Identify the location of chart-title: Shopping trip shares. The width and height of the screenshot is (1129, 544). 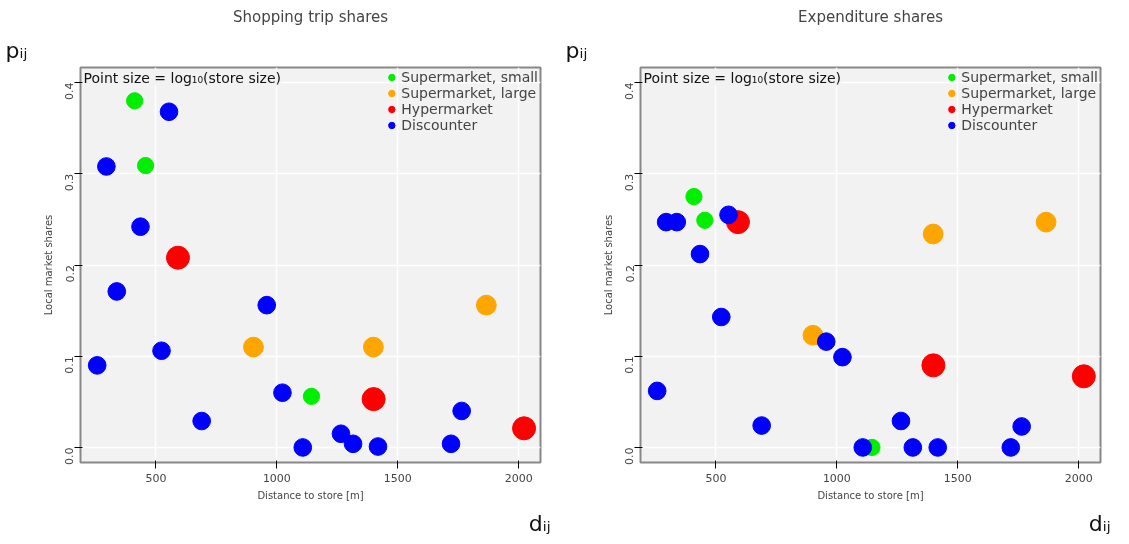
(310, 16).